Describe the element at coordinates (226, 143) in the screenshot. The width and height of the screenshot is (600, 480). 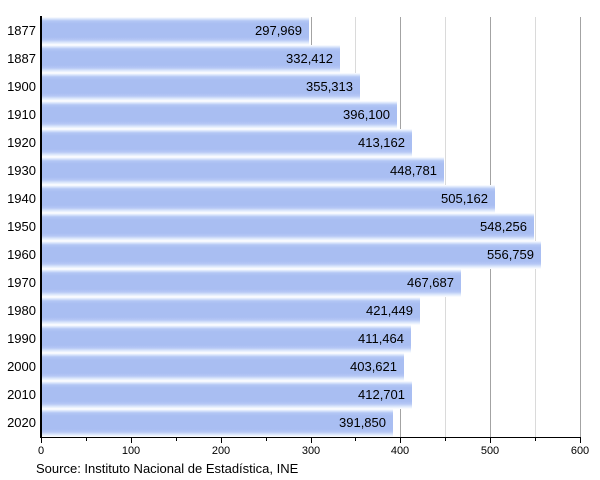
I see `bar-1920: 413,162` at that location.